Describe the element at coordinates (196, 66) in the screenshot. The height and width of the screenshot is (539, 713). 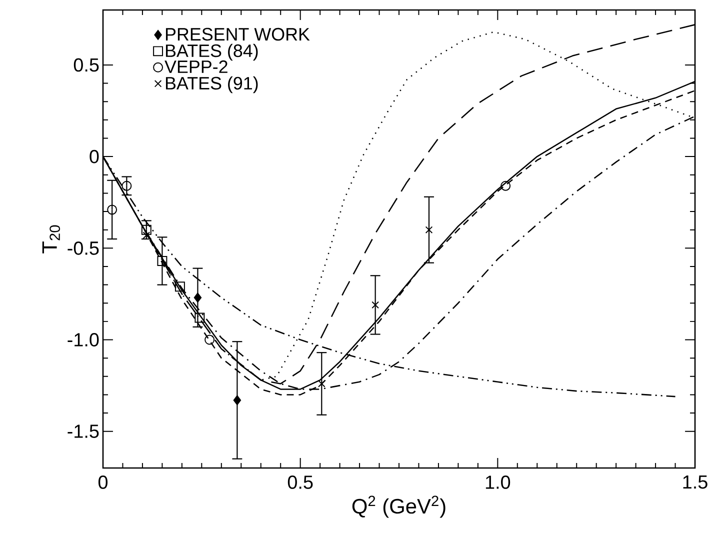
I see `legend-label: VEPP-2` at that location.